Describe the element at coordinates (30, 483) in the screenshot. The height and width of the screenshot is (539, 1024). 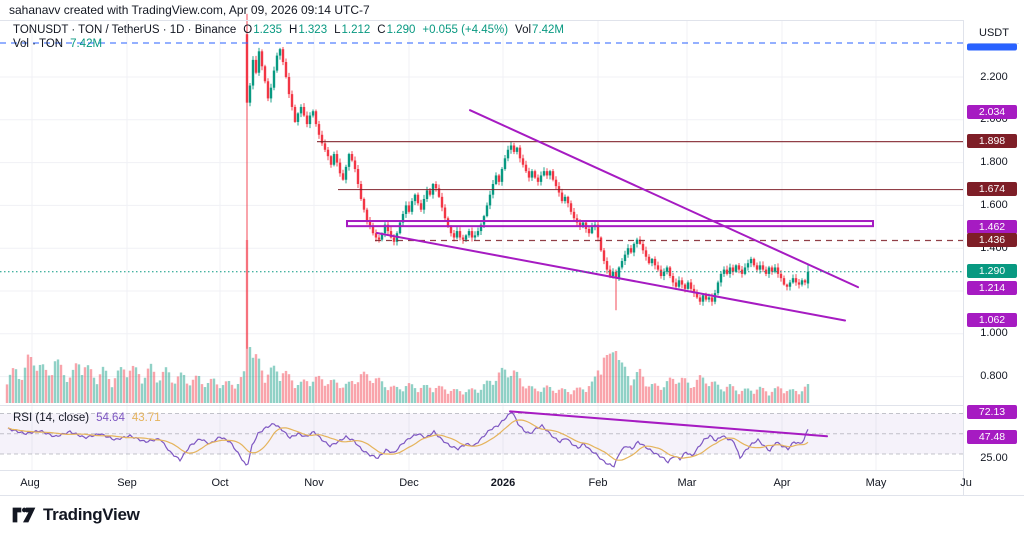
I see `time-axis-label-Aug: Aug` at that location.